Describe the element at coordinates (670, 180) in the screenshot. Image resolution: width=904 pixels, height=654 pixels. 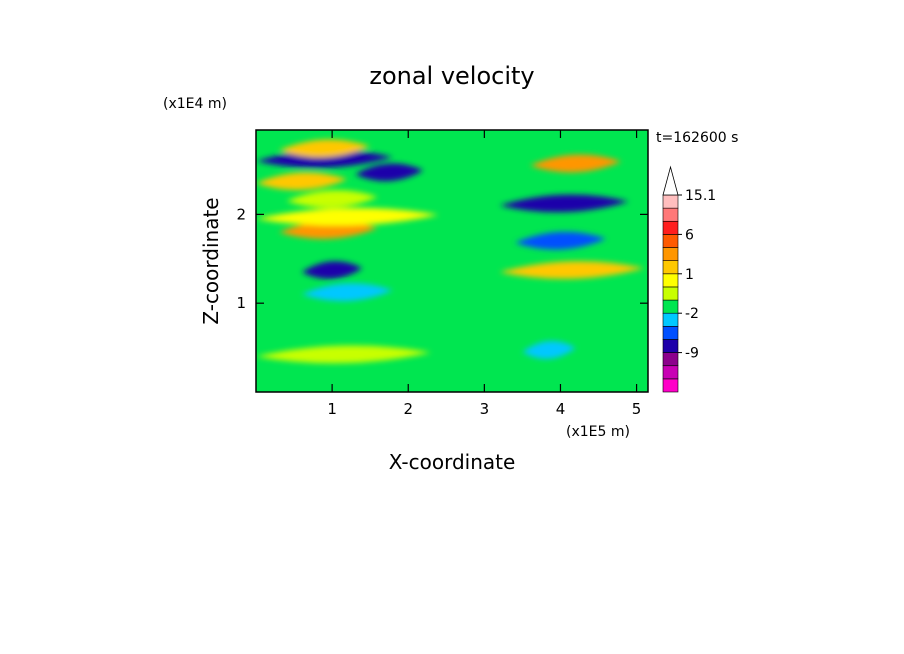
I see `colorbar-extend-arrow` at that location.